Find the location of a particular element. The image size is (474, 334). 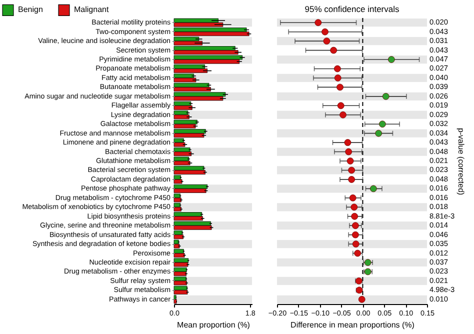

x-axis-title: Mean proportion (%) is located at coordinates (213, 325).